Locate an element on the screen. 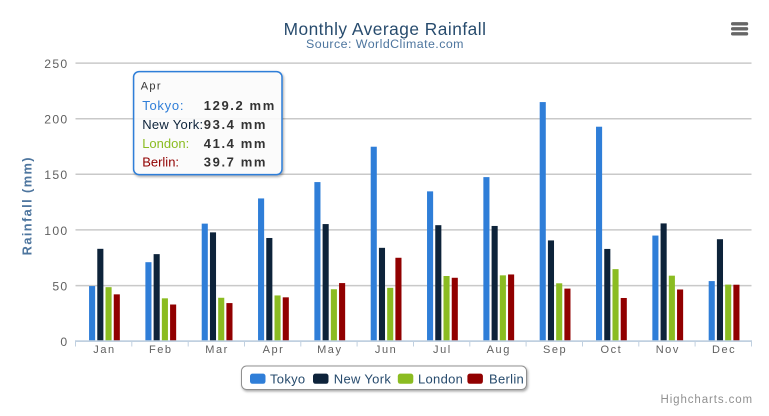 Image resolution: width=769 pixels, height=416 pixels. svg-text: London is located at coordinates (440, 378).